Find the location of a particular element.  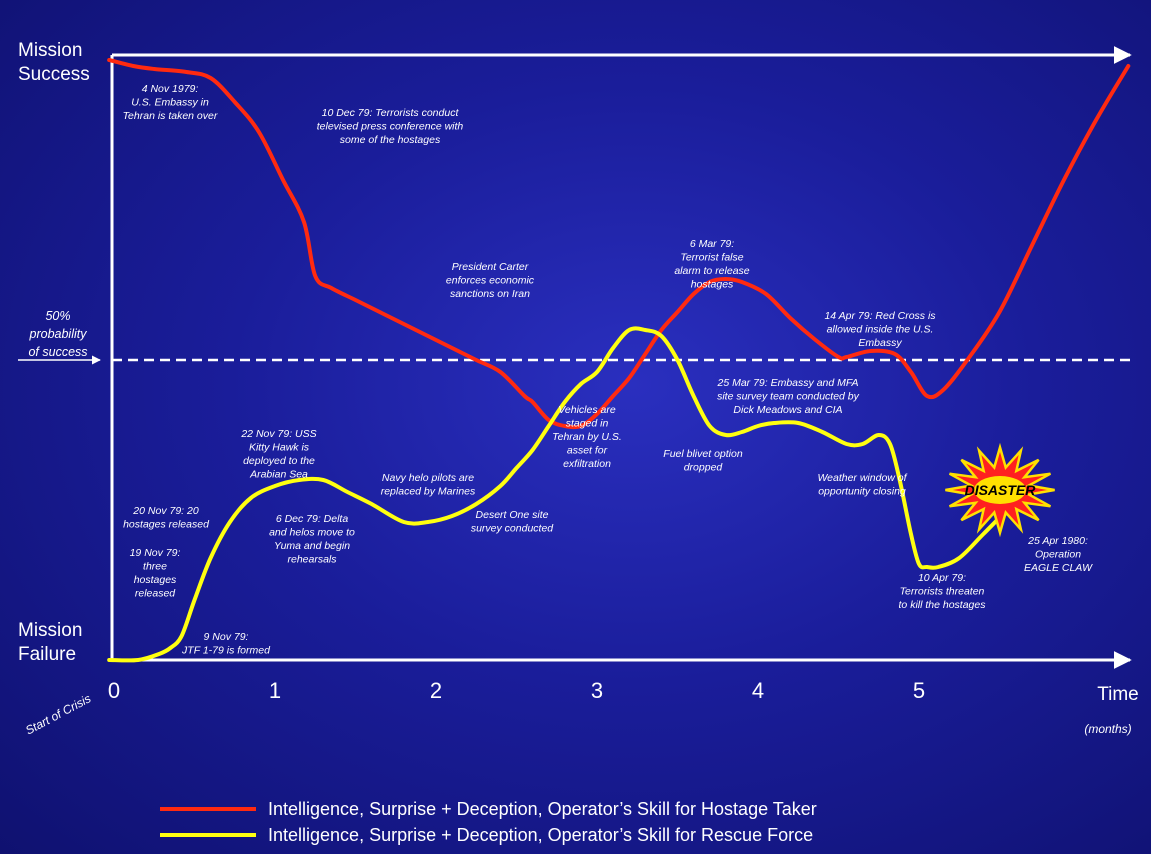

legend-swatch-rescue-force is located at coordinates (208, 835).